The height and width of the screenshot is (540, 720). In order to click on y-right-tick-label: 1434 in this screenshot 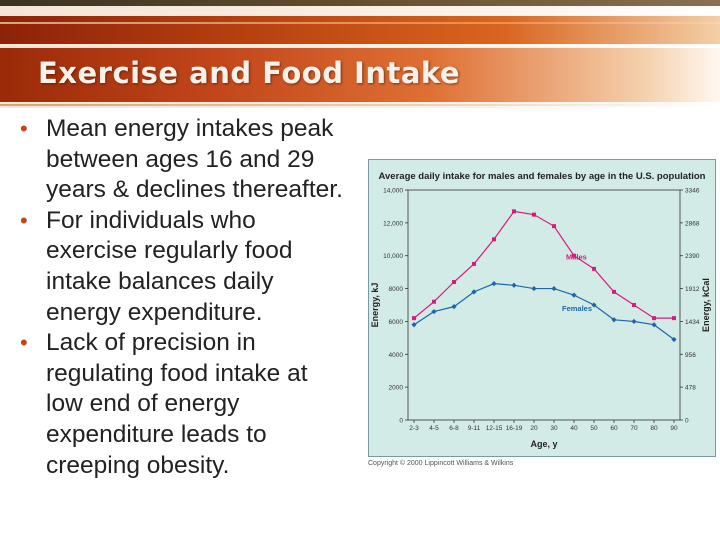, I will do `click(692, 322)`.